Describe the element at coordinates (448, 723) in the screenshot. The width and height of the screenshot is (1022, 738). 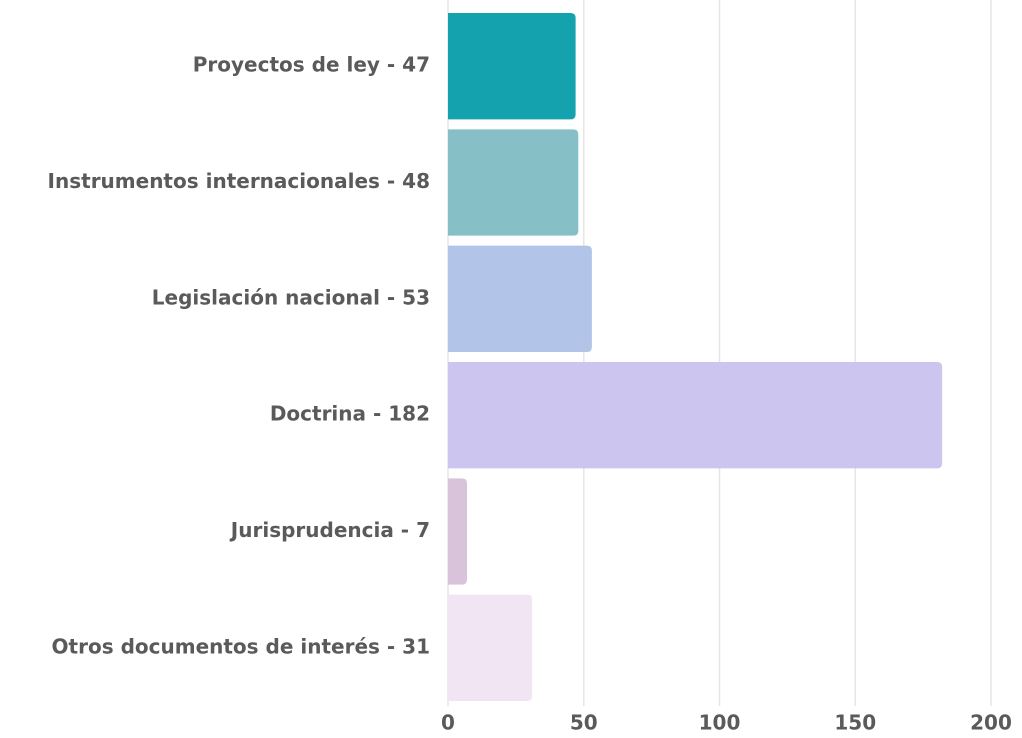
I see `x-tick-label: 0` at that location.